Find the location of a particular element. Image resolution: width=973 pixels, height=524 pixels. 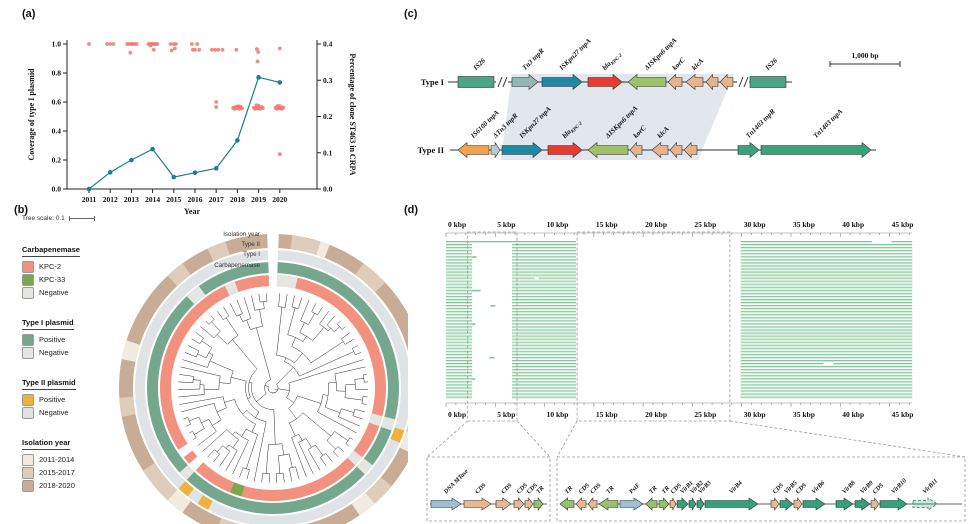

legend-item: KPC-33 is located at coordinates (51, 279).